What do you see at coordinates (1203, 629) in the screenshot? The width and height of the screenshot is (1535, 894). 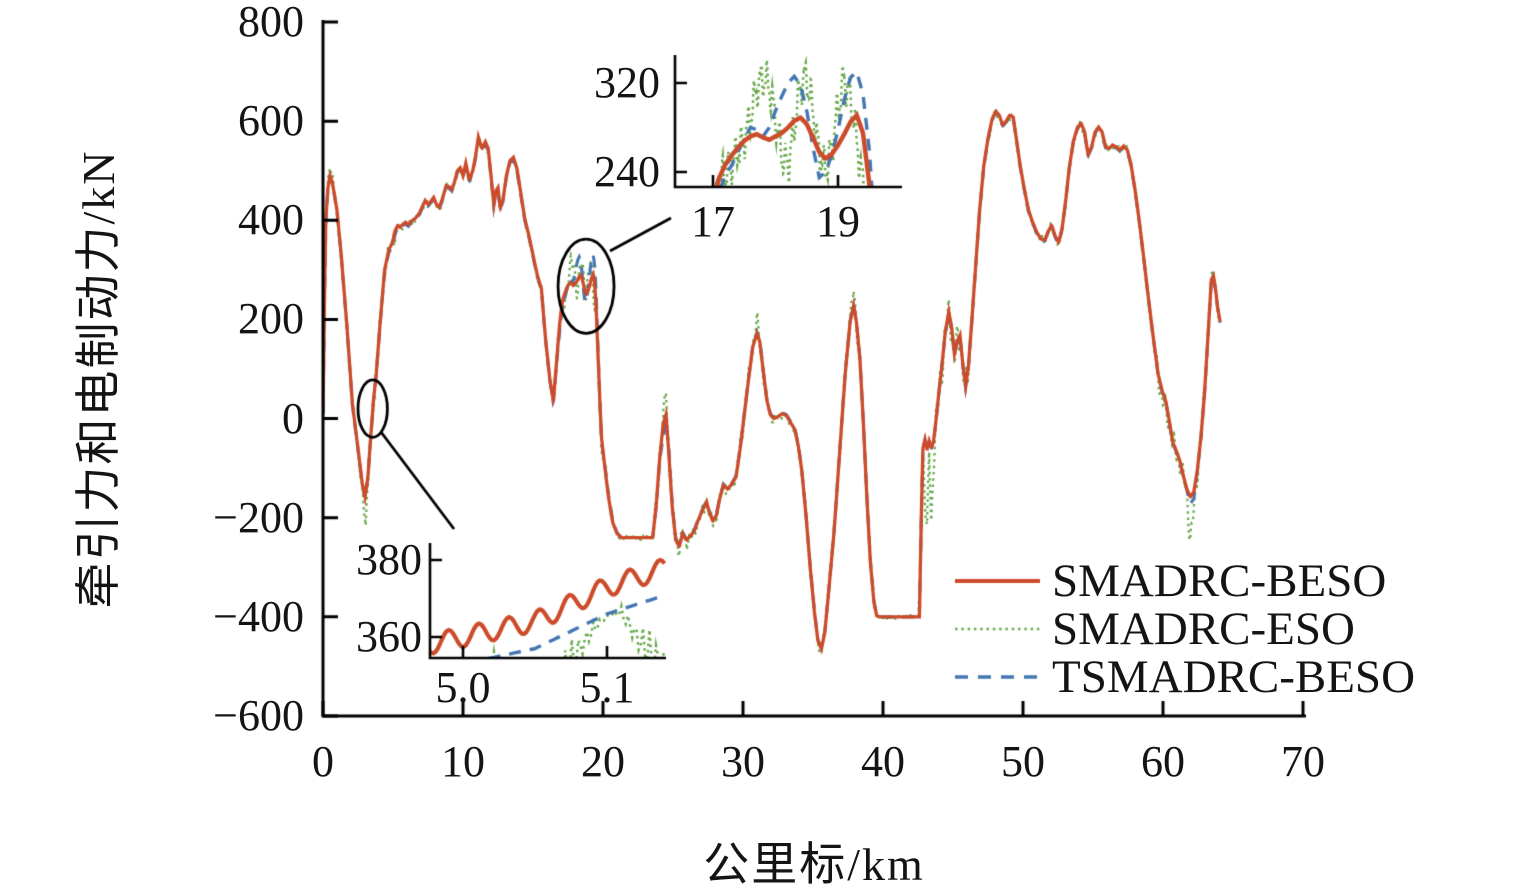 I see `legend-label-smadrc-eso: SMADRC-ESO` at bounding box center [1203, 629].